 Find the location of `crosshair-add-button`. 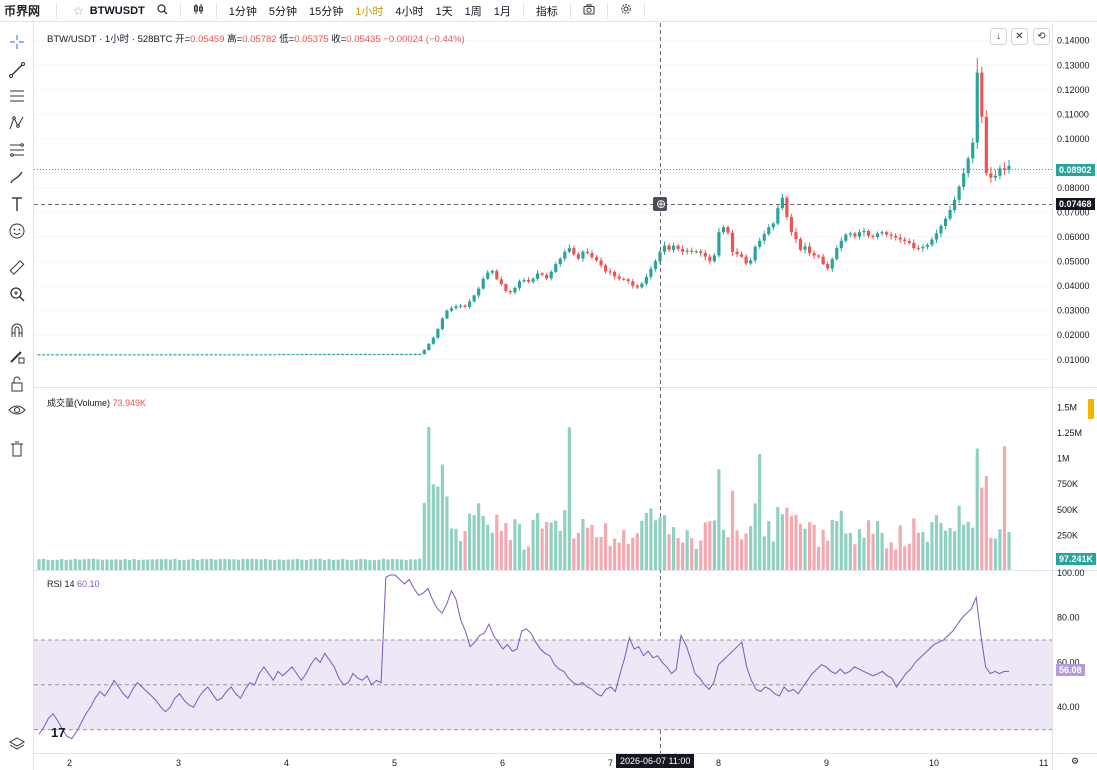

crosshair-add-button is located at coordinates (660, 204).